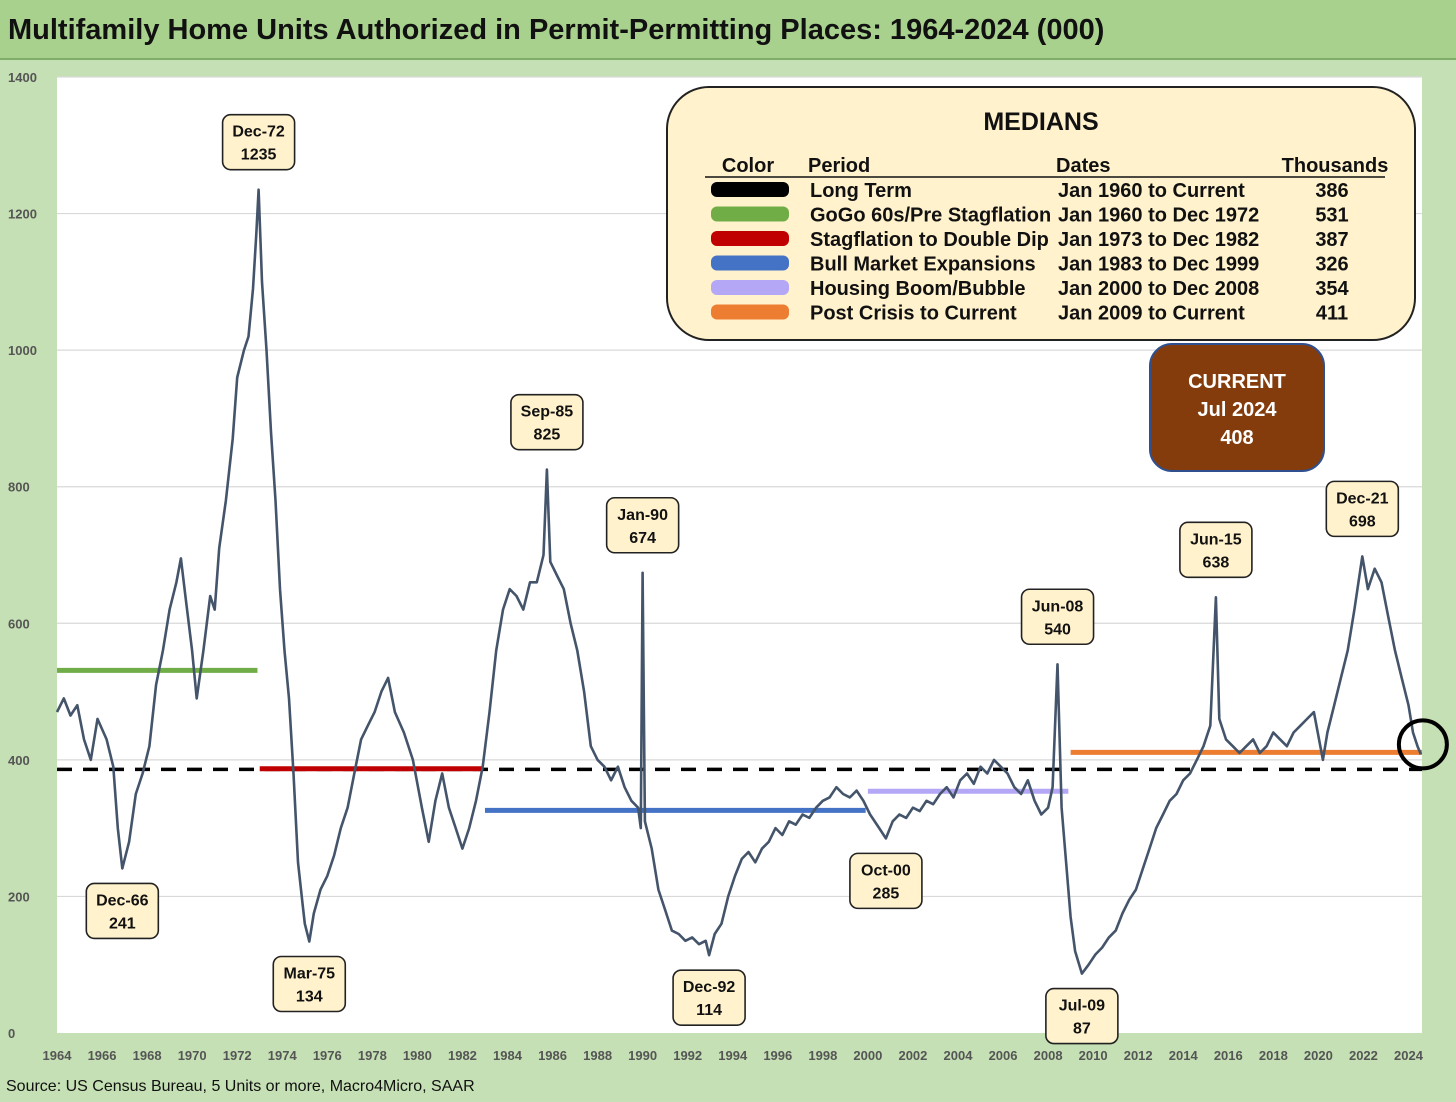 The width and height of the screenshot is (1456, 1102). What do you see at coordinates (1216, 539) in the screenshot?
I see `data-label-date: Jun-15` at bounding box center [1216, 539].